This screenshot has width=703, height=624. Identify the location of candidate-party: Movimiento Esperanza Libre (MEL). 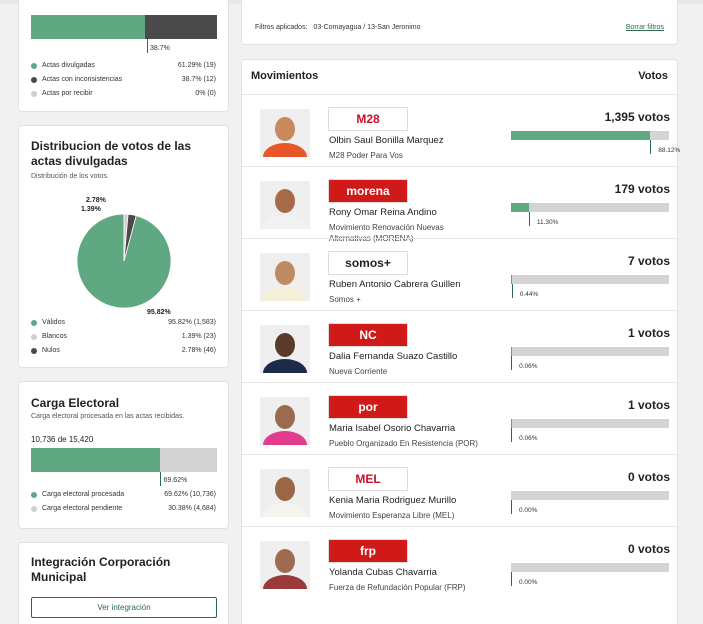
(392, 515).